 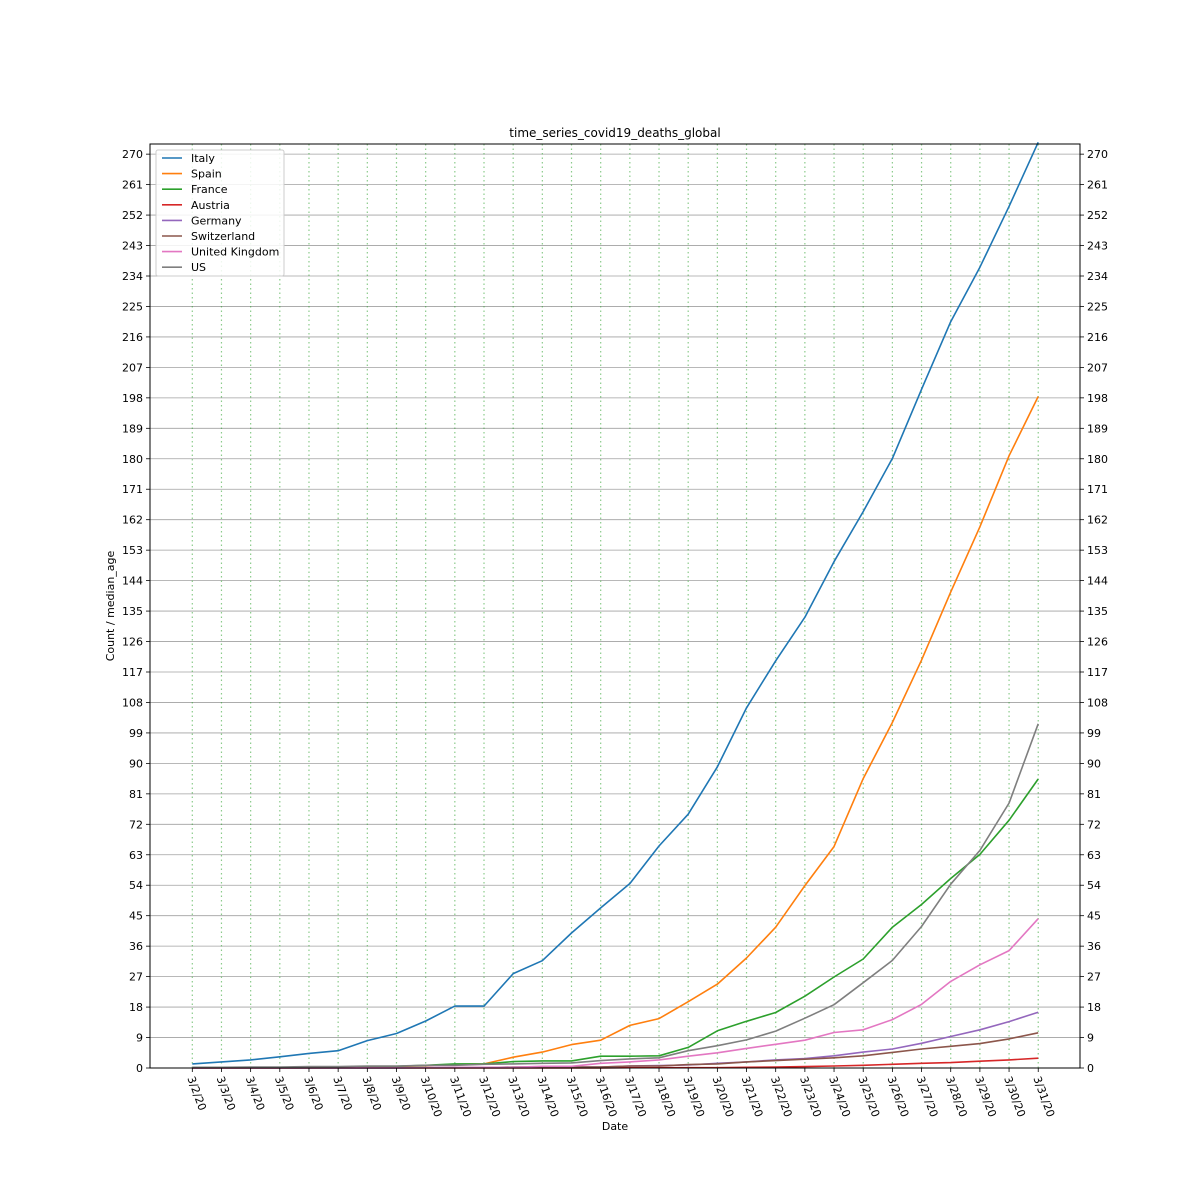 What do you see at coordinates (136, 794) in the screenshot?
I see `y-tick-label-left: 81` at bounding box center [136, 794].